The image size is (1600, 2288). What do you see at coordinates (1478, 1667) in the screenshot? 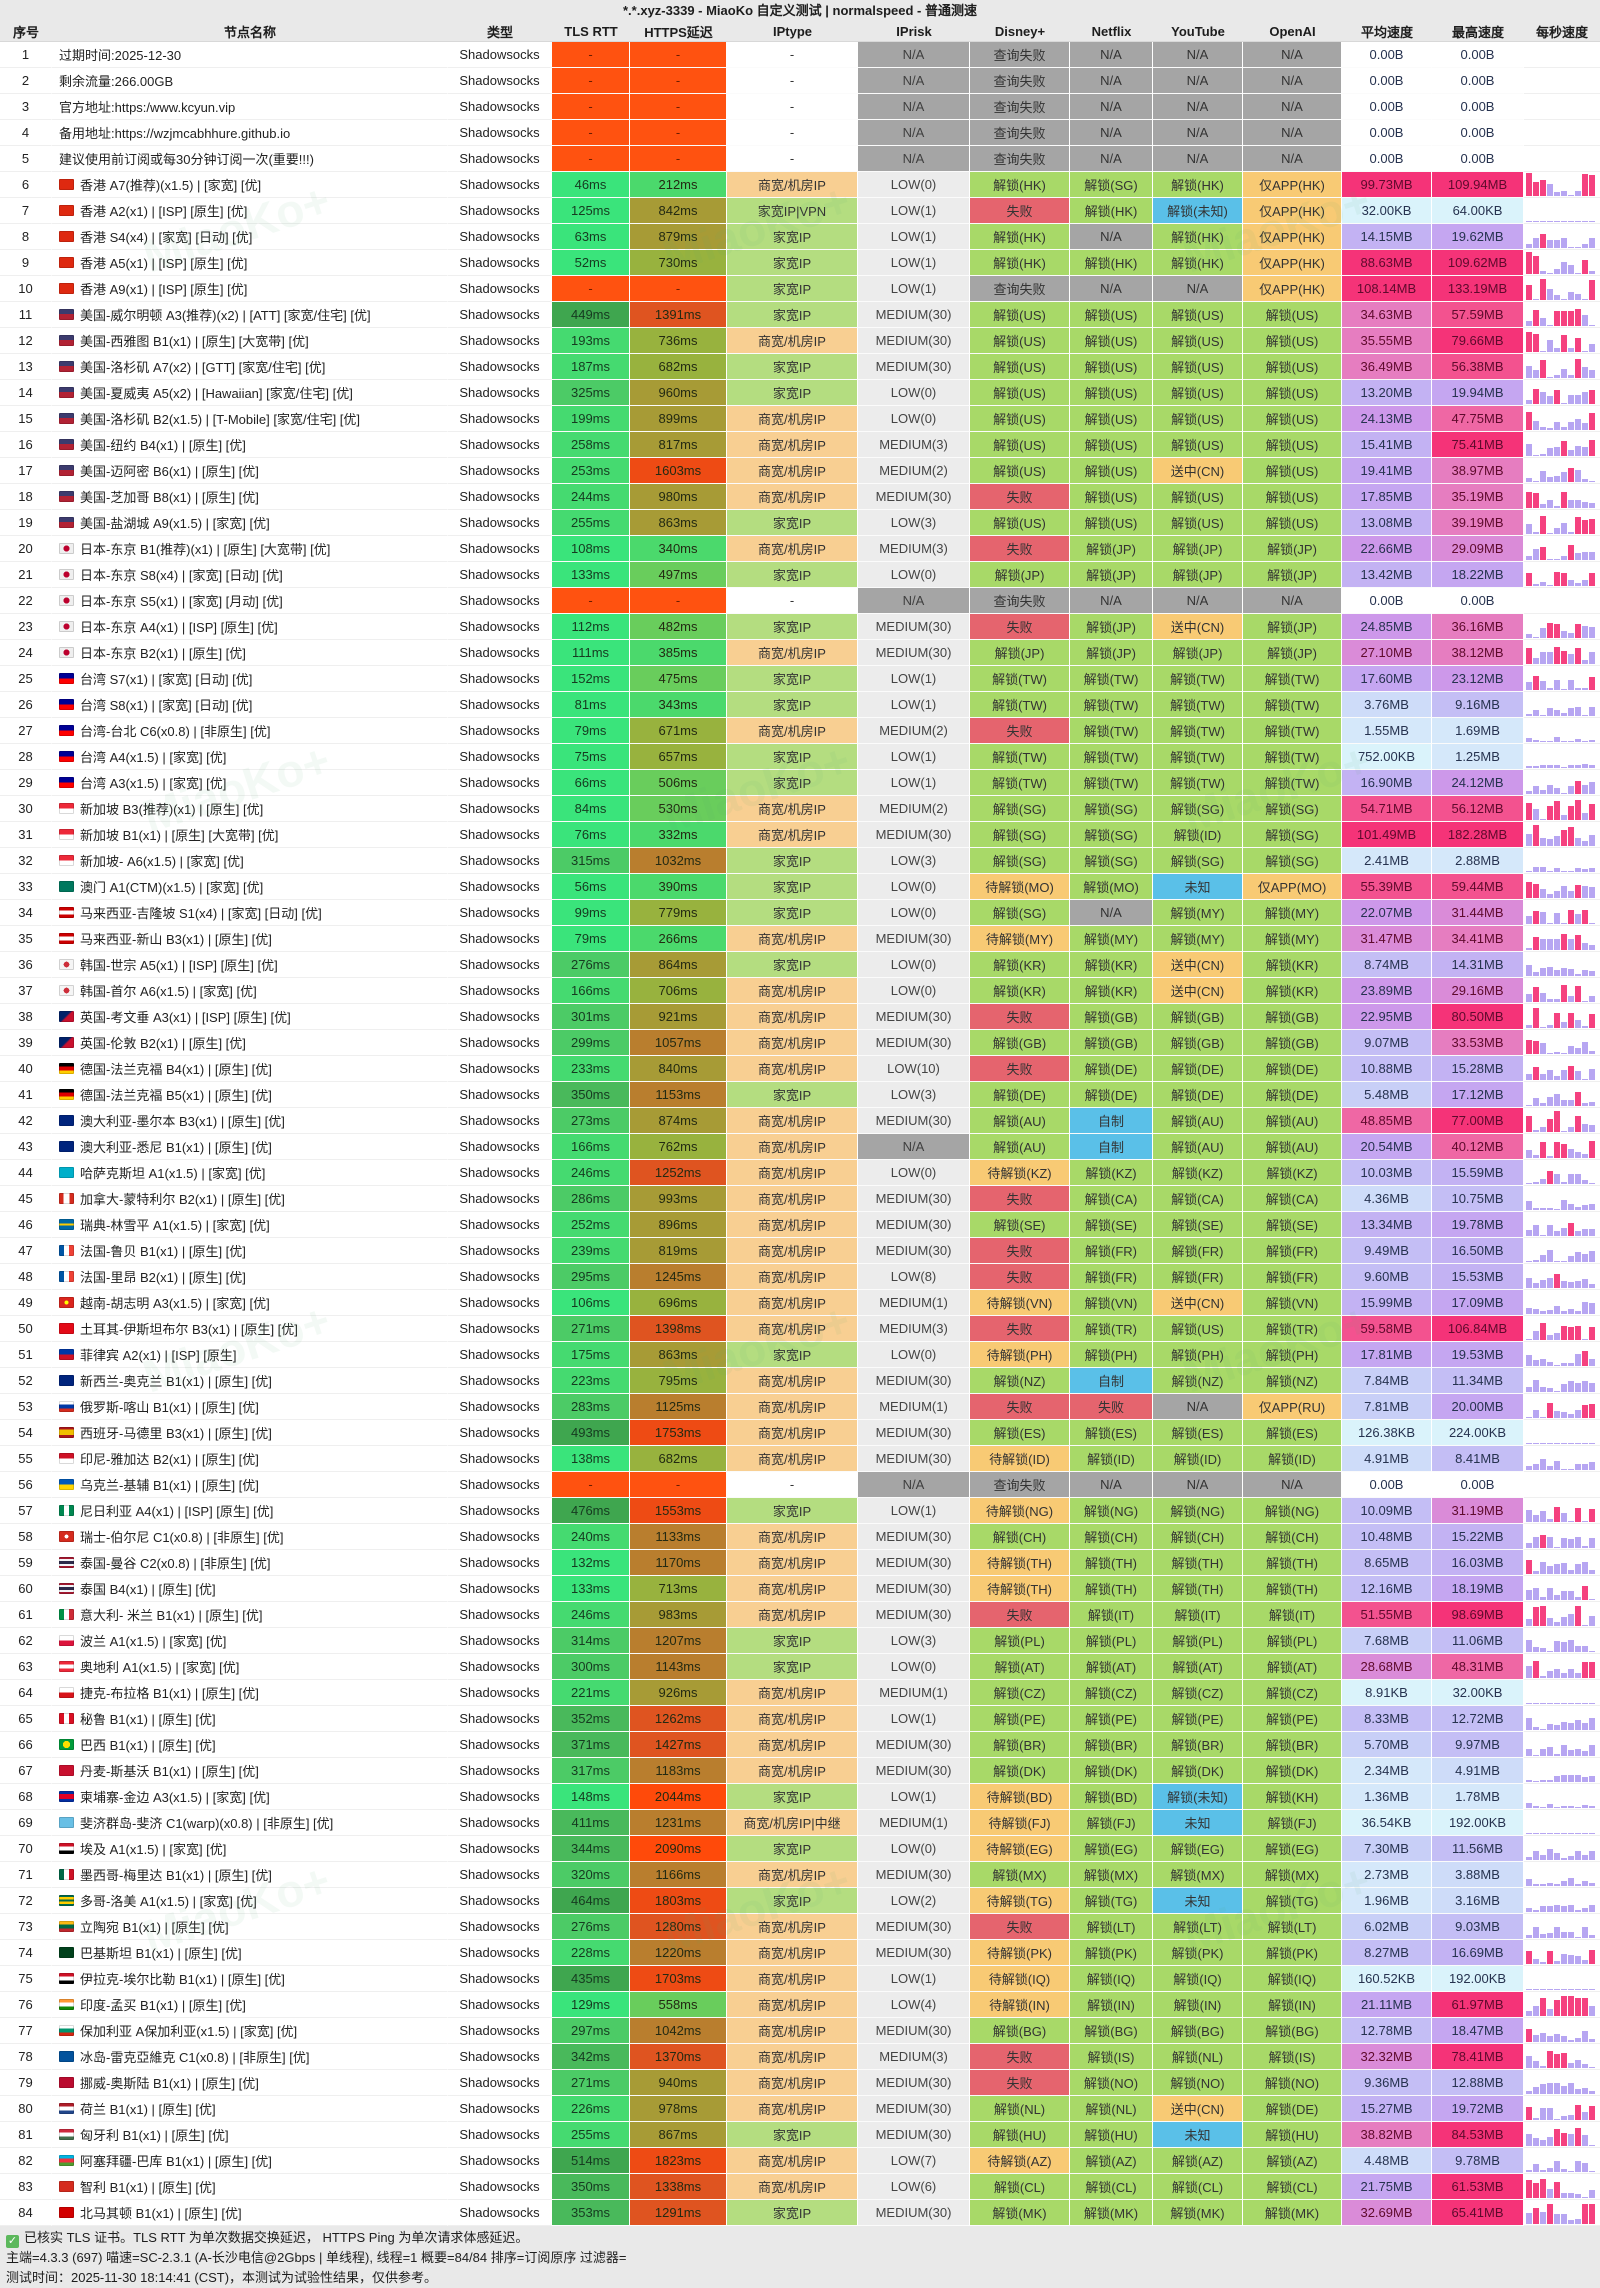
I see `cell-max-speed: 48.31MB` at bounding box center [1478, 1667].